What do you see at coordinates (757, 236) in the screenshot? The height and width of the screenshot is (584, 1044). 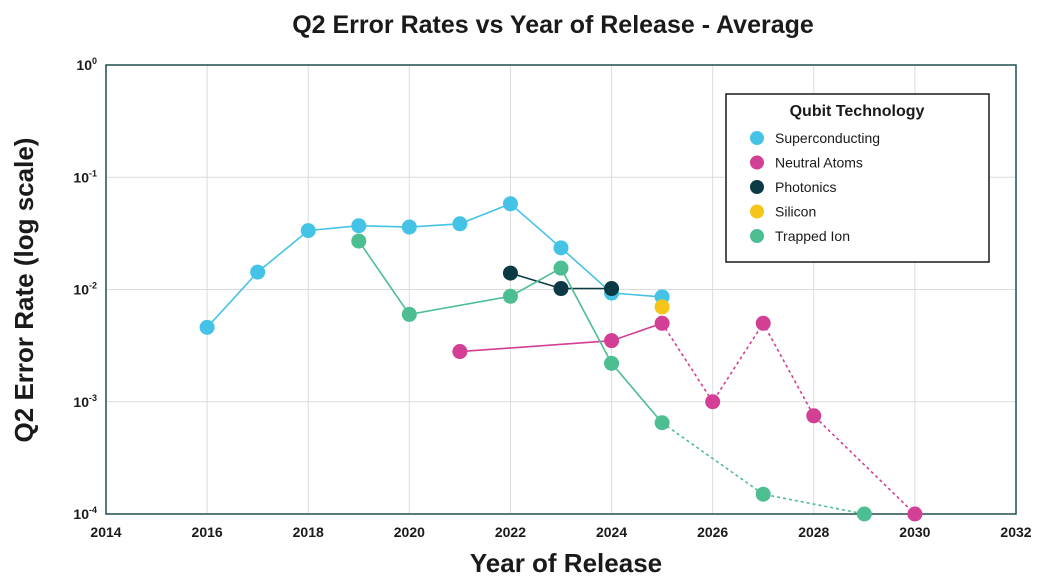 I see `legend-marker-trapped-ion` at bounding box center [757, 236].